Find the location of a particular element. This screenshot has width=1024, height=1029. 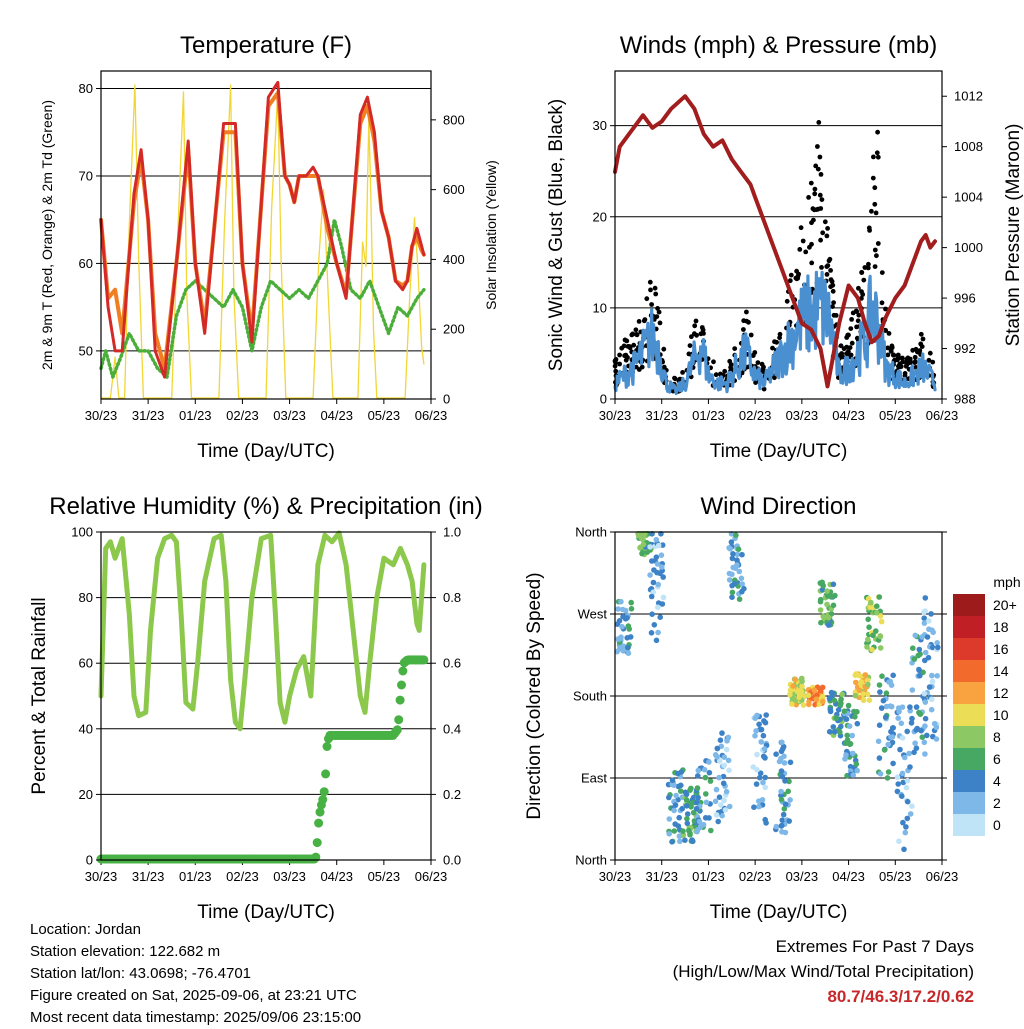

colorbar-label: 14 is located at coordinates (1001, 671).